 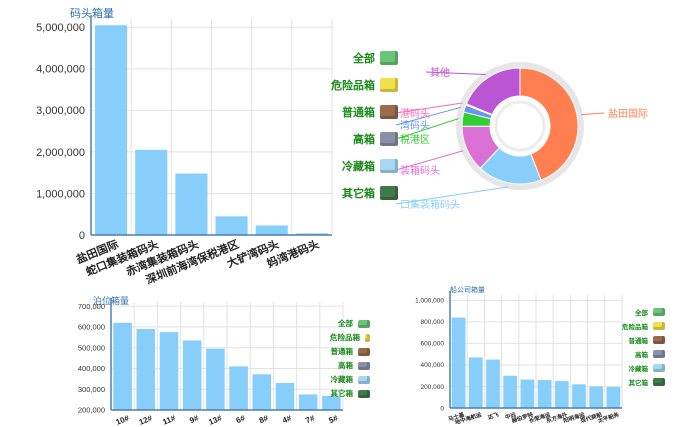 What do you see at coordinates (415, 114) in the screenshot?
I see `donut-slice-label: 港码头` at bounding box center [415, 114].